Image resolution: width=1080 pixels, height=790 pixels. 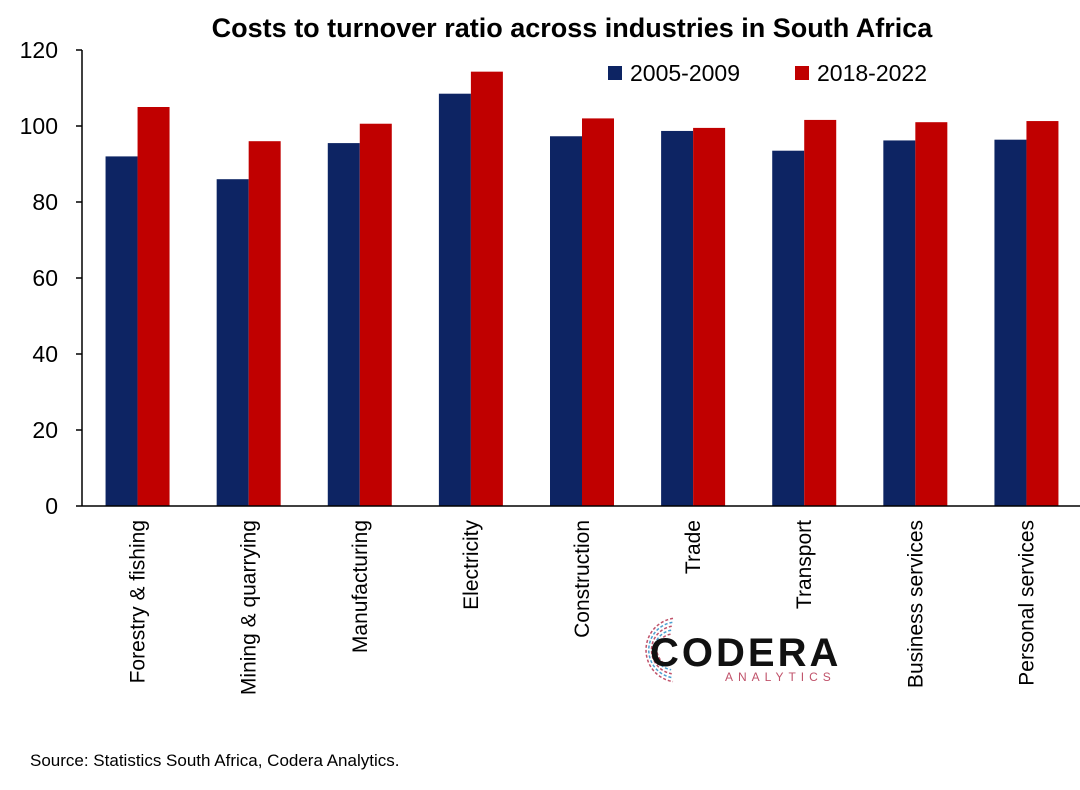 I want to click on logo-name: CODERA, so click(x=745, y=653).